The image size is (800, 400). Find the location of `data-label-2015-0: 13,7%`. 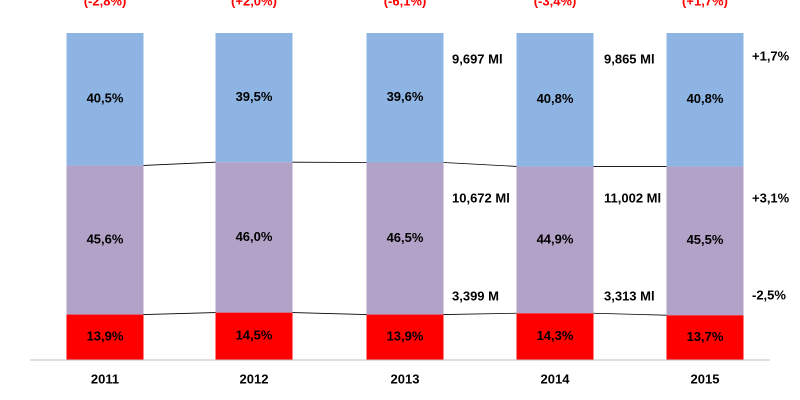

data-label-2015-0: 13,7% is located at coordinates (705, 336).